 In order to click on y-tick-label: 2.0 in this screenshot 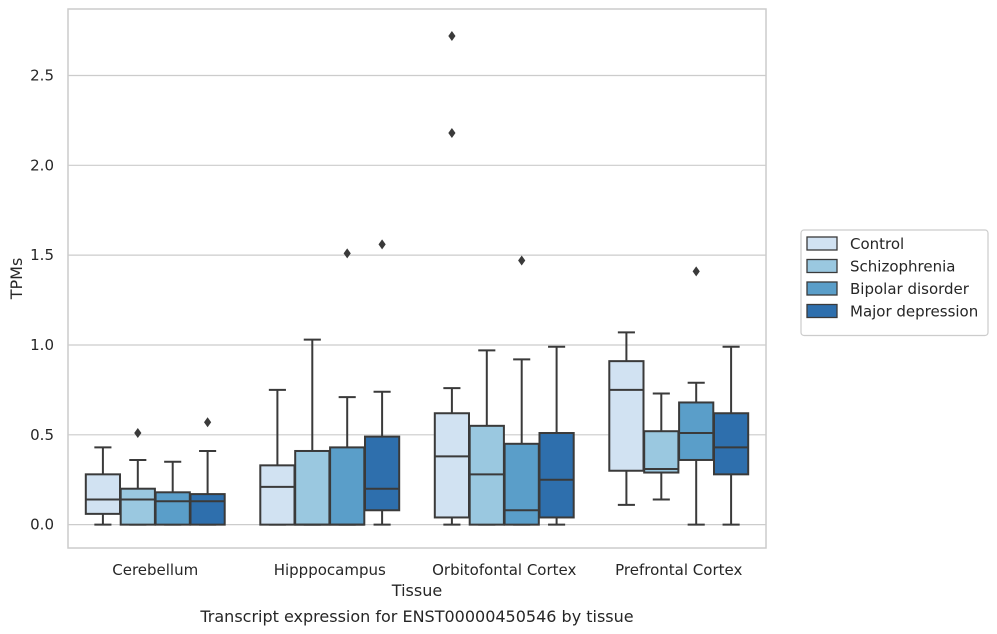, I will do `click(42, 165)`.